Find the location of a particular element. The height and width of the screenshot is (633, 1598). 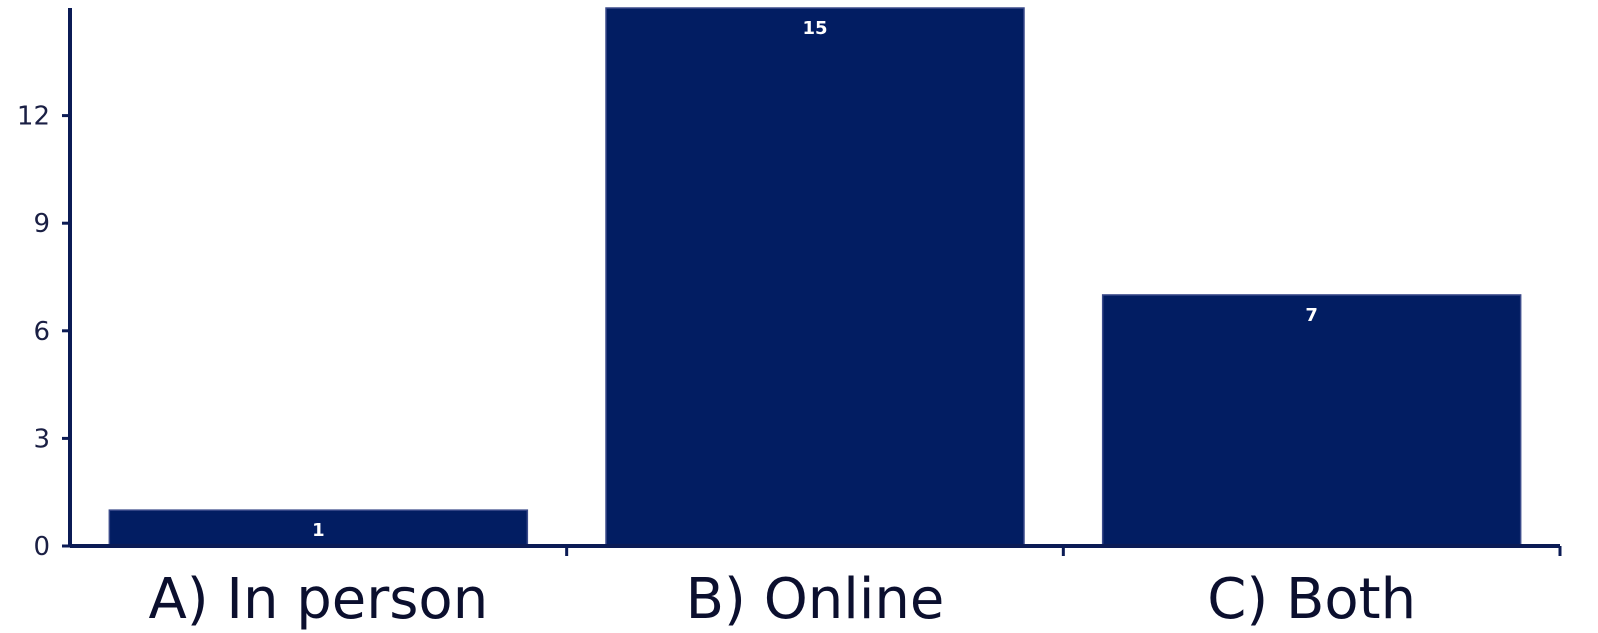

y-tick-label: 6 is located at coordinates (41, 332).